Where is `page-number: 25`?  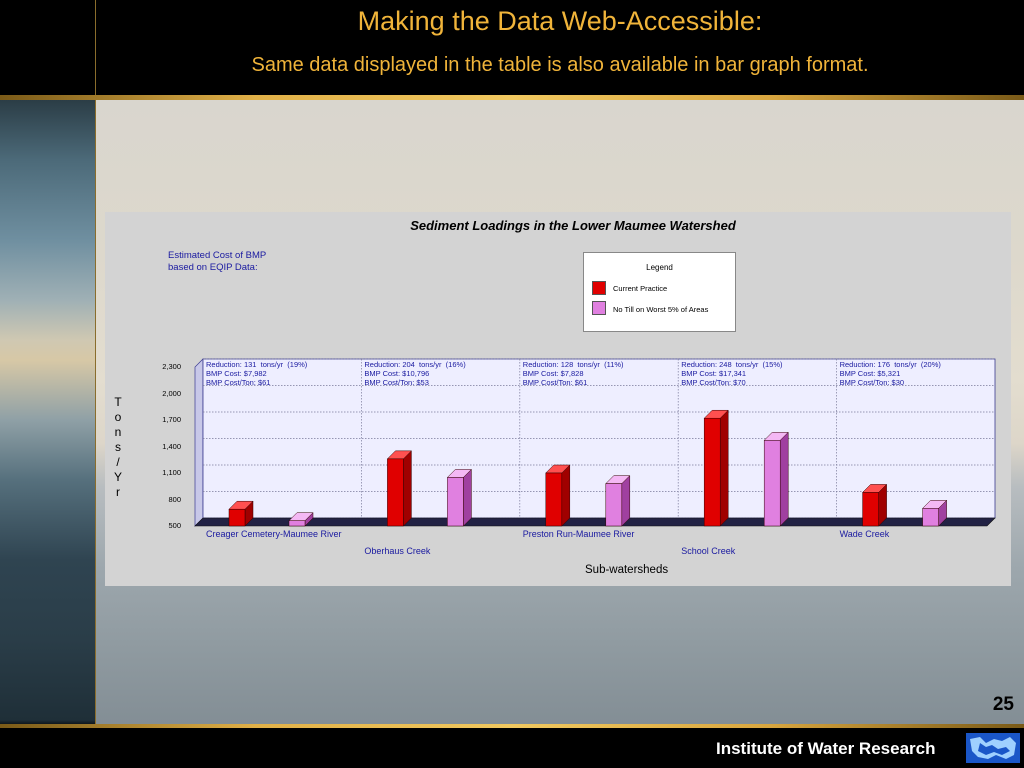 page-number: 25 is located at coordinates (1003, 704).